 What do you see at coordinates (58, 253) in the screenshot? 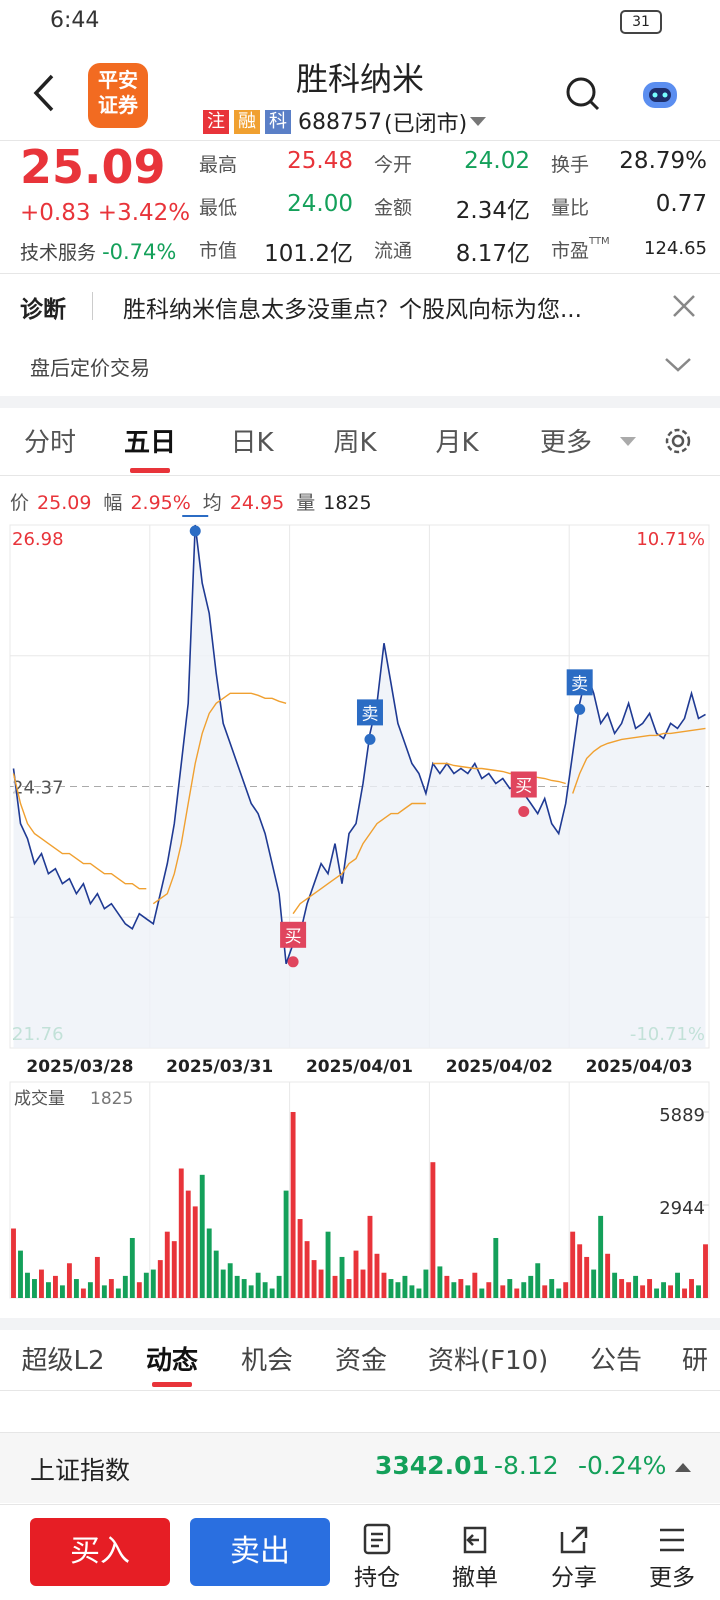
I see `sector-name: 技术服务` at bounding box center [58, 253].